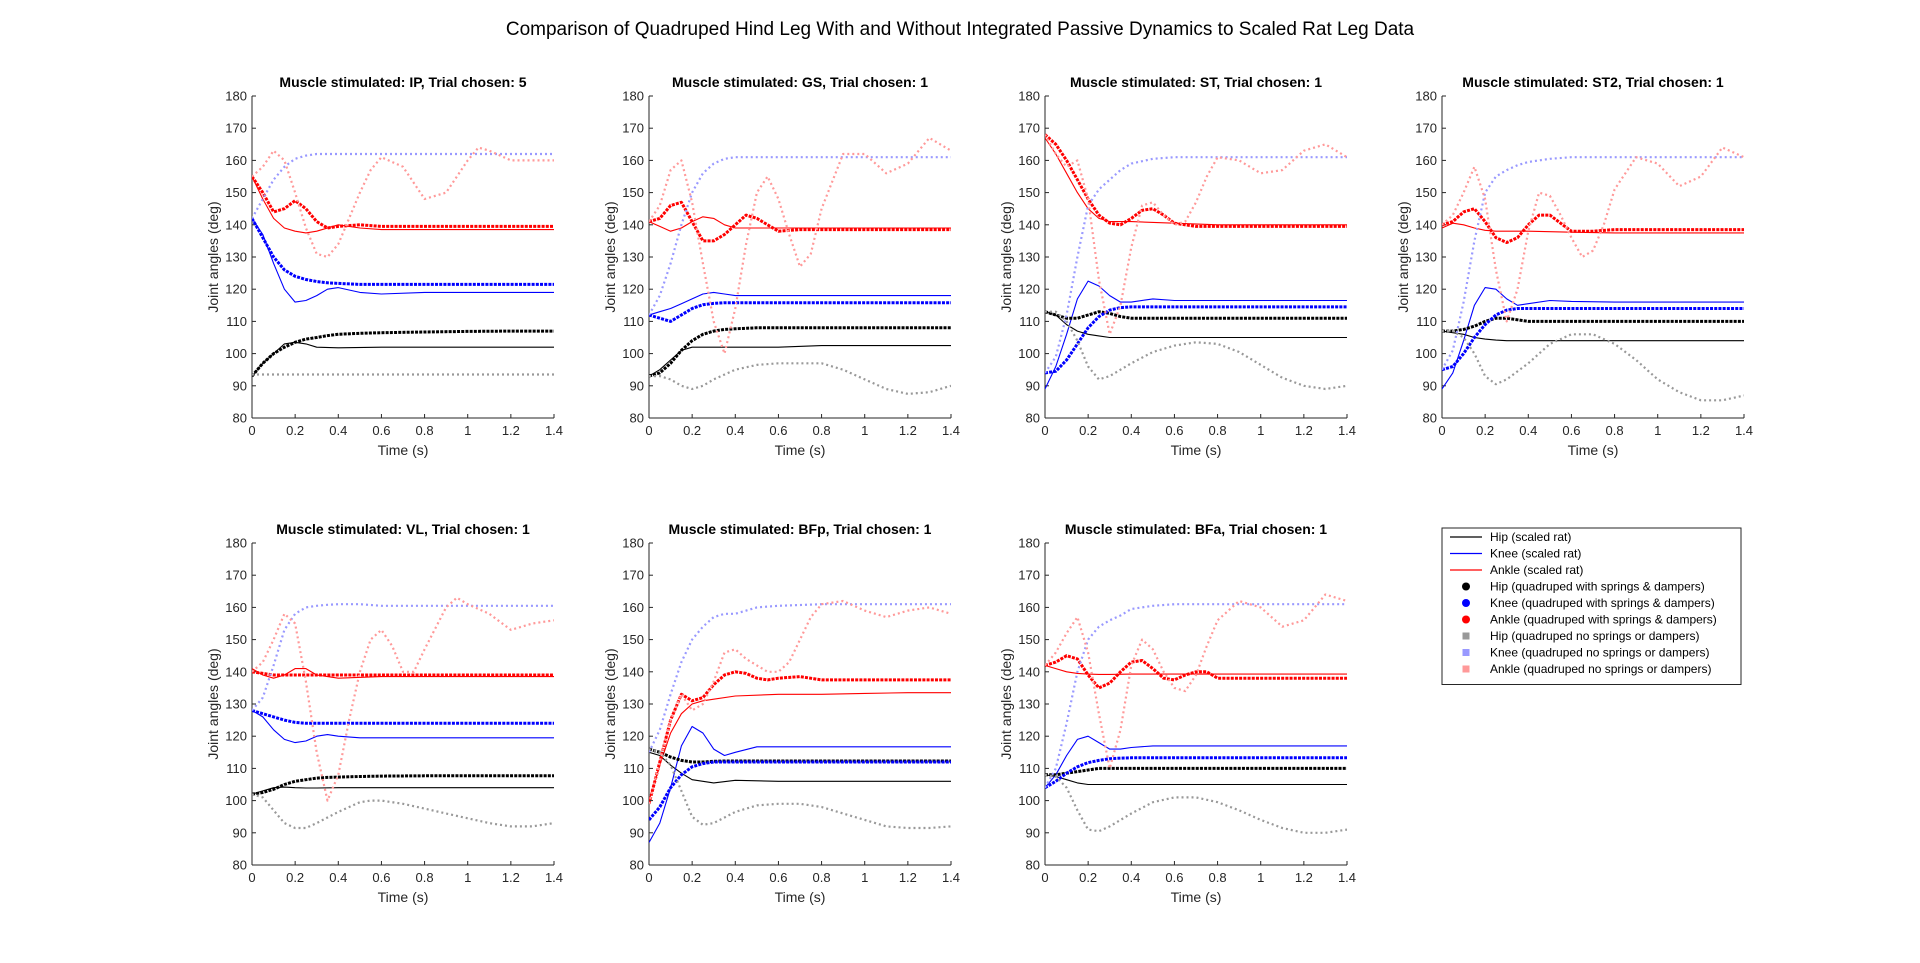 Image resolution: width=1920 pixels, height=963 pixels. What do you see at coordinates (1536, 570) in the screenshot?
I see `legend-label: Ankle (scaled rat)` at bounding box center [1536, 570].